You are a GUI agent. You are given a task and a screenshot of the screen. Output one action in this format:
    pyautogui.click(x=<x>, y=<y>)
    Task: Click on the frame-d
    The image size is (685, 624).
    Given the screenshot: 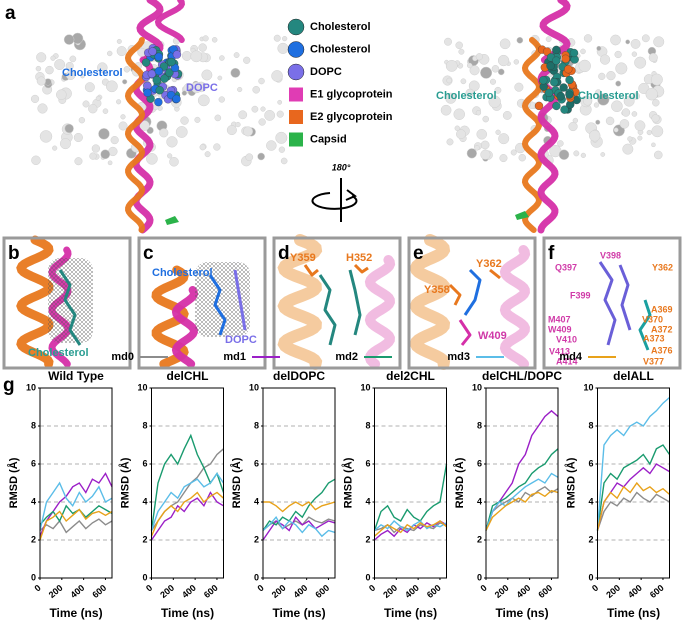 What is the action you would take?
    pyautogui.click(x=337, y=303)
    